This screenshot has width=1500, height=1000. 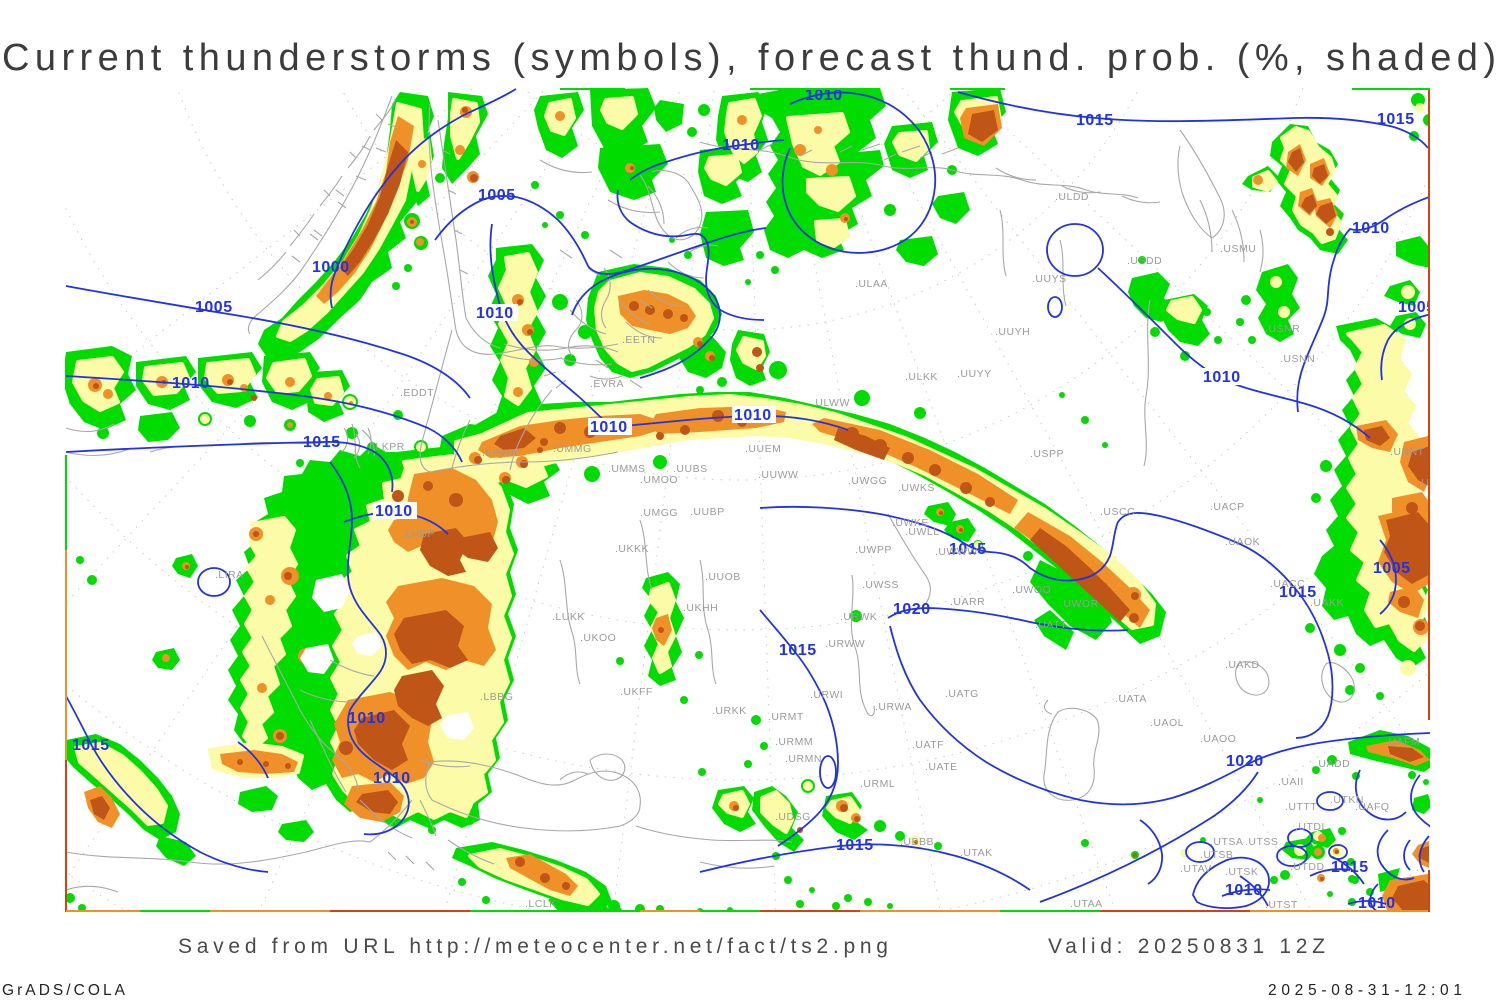 What do you see at coordinates (974, 374) in the screenshot?
I see `svg-text: .UUYY` at bounding box center [974, 374].